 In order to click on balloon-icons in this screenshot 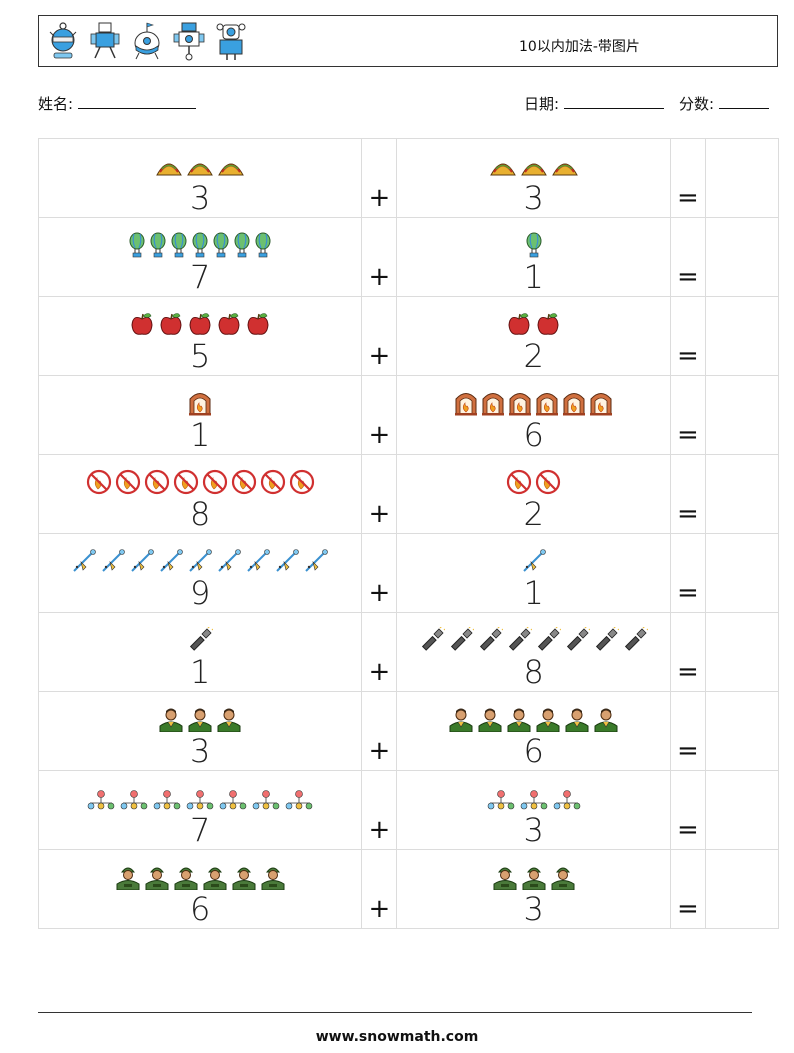, I will do `click(200, 245)`.